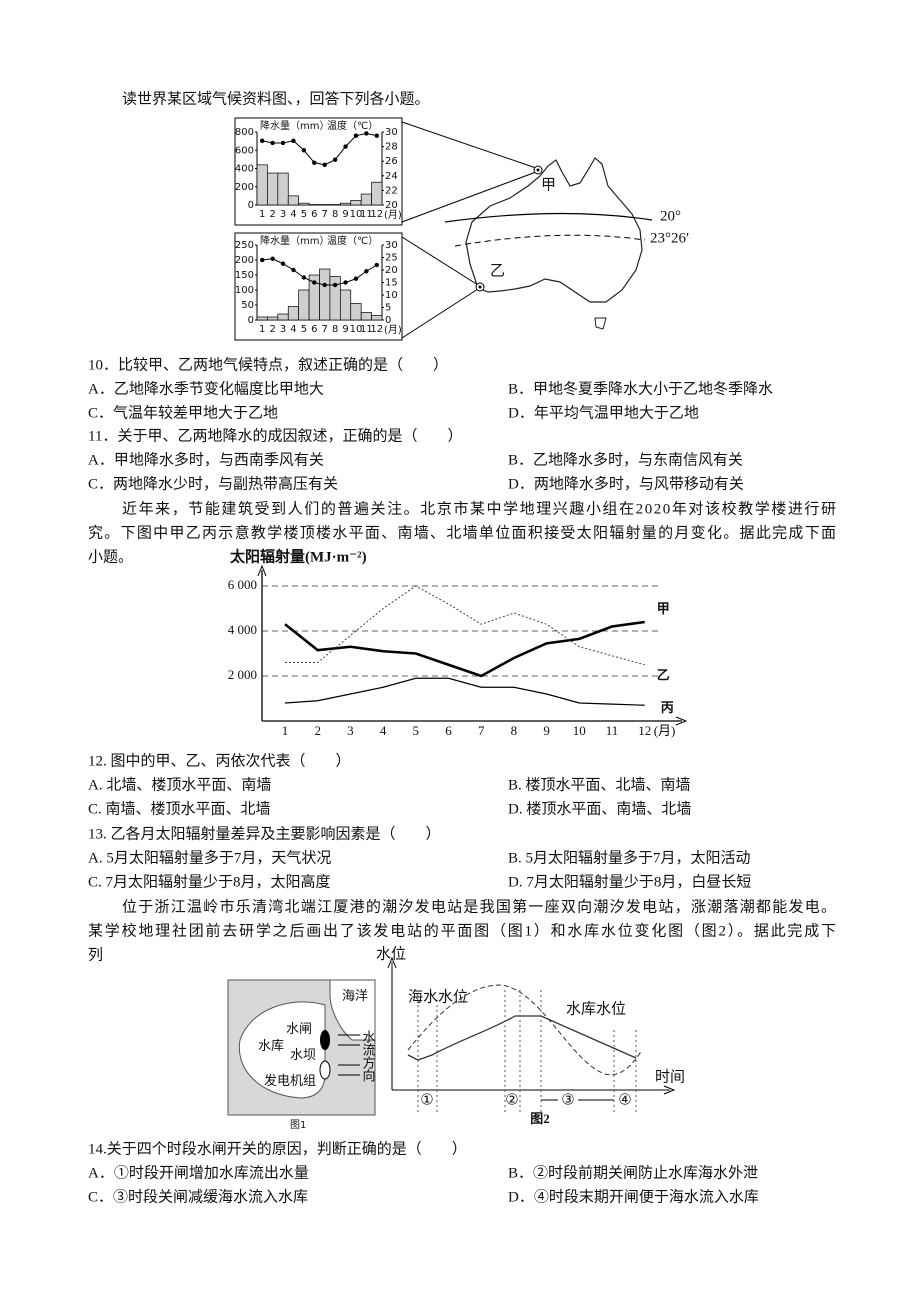  Describe the element at coordinates (388, 308) in the screenshot. I see `y2-tick-label: 5` at that location.